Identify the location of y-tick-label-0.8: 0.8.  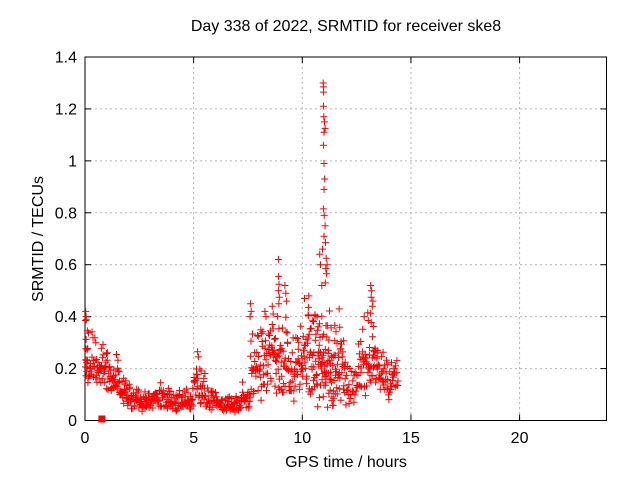
(66, 213).